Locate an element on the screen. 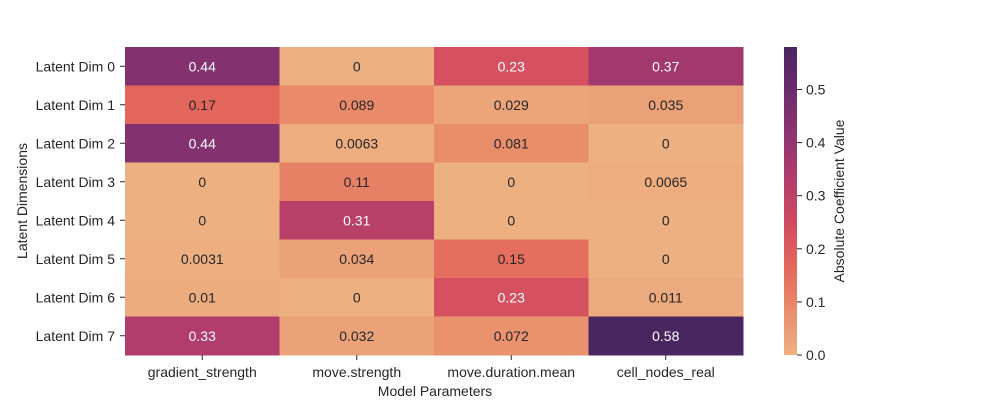  x-tick-label: cell_nodes_real is located at coordinates (666, 372).